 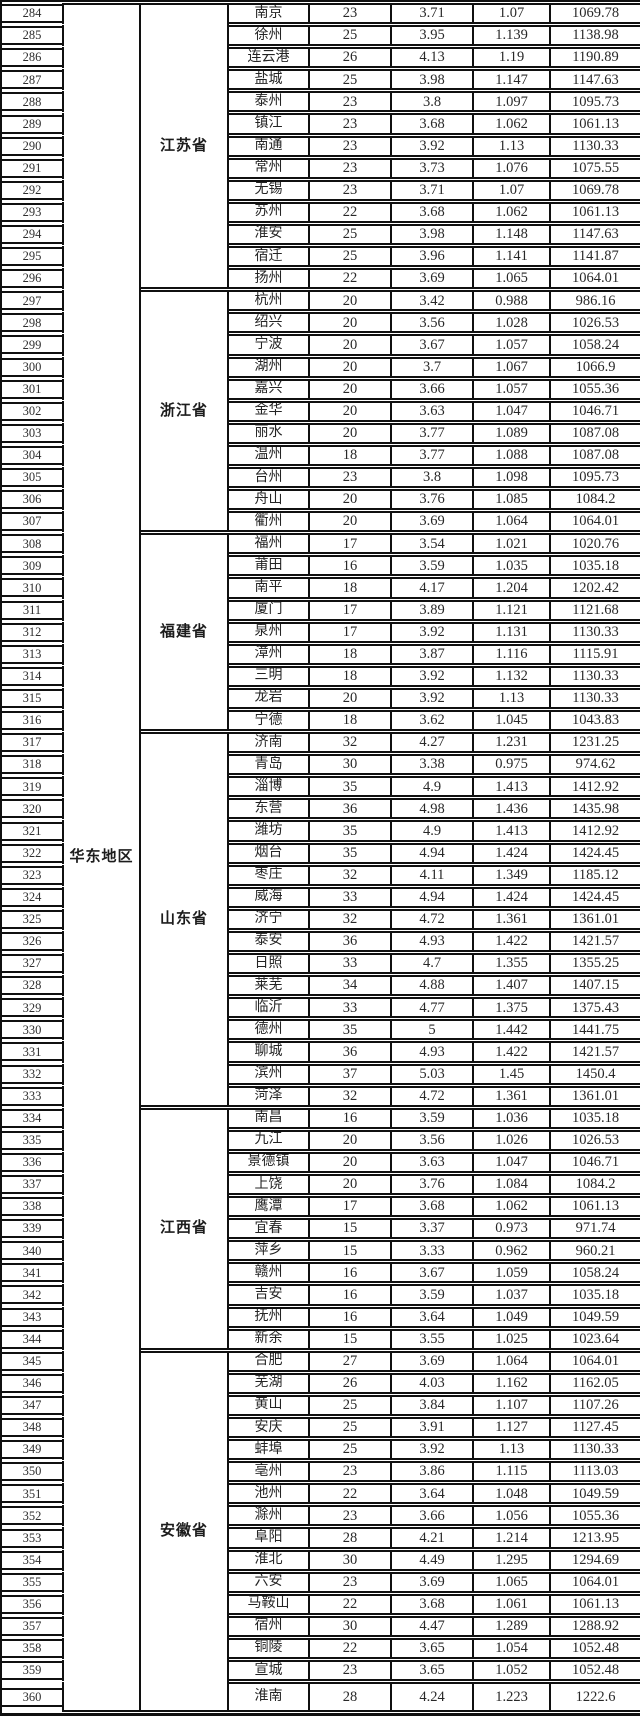 What do you see at coordinates (32, 765) in the screenshot?
I see `row-number: 318` at bounding box center [32, 765].